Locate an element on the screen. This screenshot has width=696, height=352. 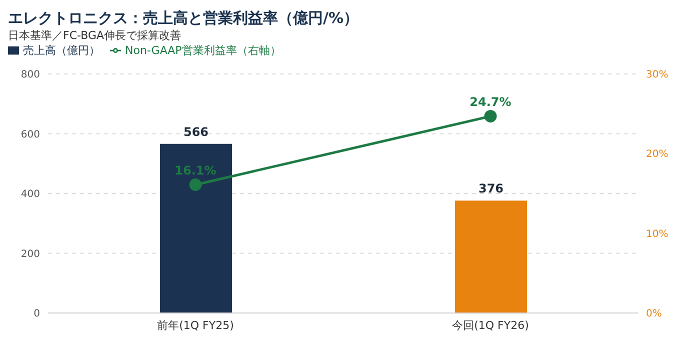
legend-label: Non-GAAP営業利益率（右軸） is located at coordinates (203, 50).